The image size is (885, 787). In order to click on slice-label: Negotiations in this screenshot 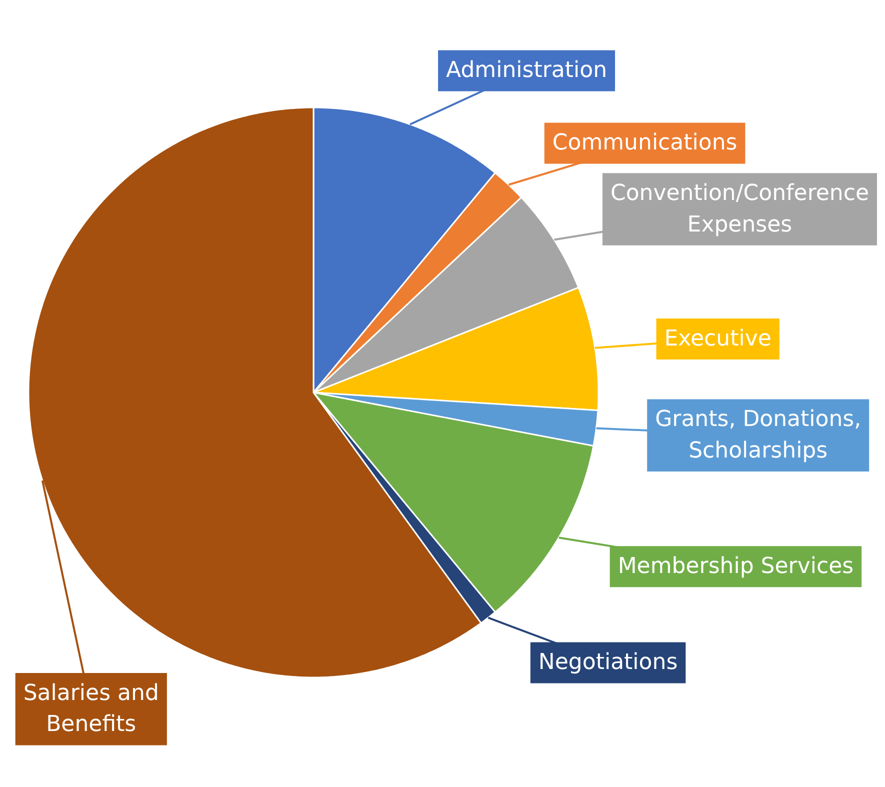, I will do `click(608, 663)`.